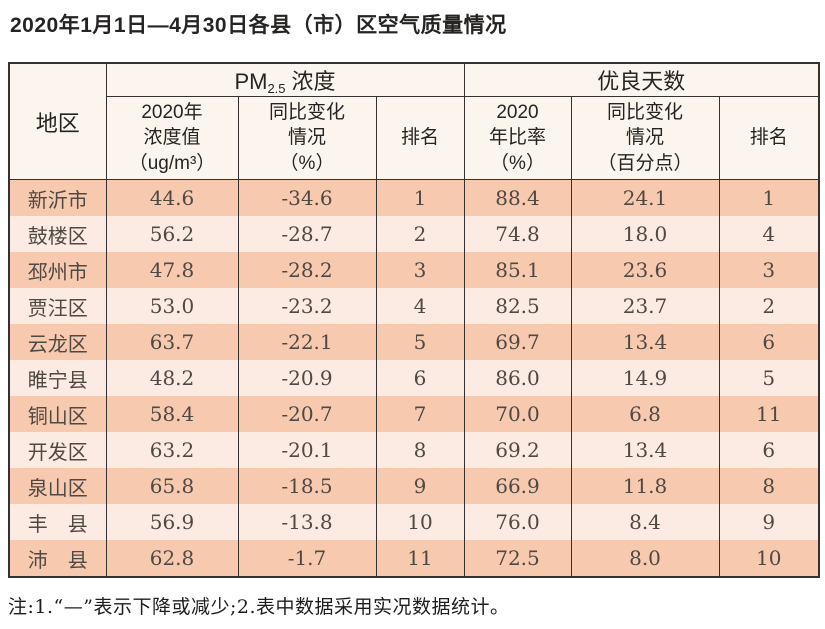  Describe the element at coordinates (172, 197) in the screenshot. I see `cell-pm25-value: 44.6` at that location.